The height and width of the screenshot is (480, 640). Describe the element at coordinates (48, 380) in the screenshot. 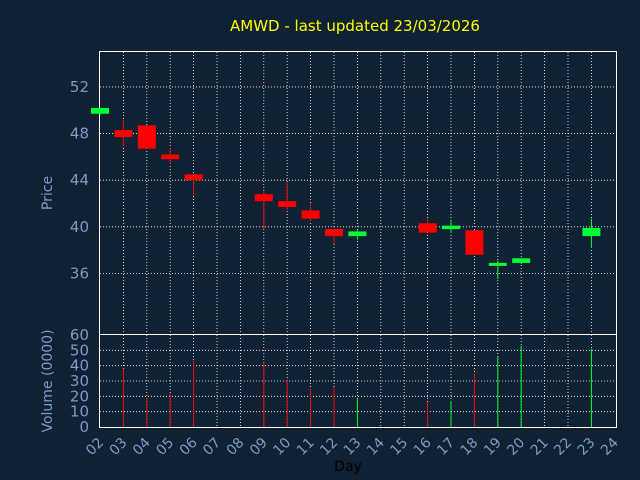

I see `volume-y-label: Volume (0000)` at that location.